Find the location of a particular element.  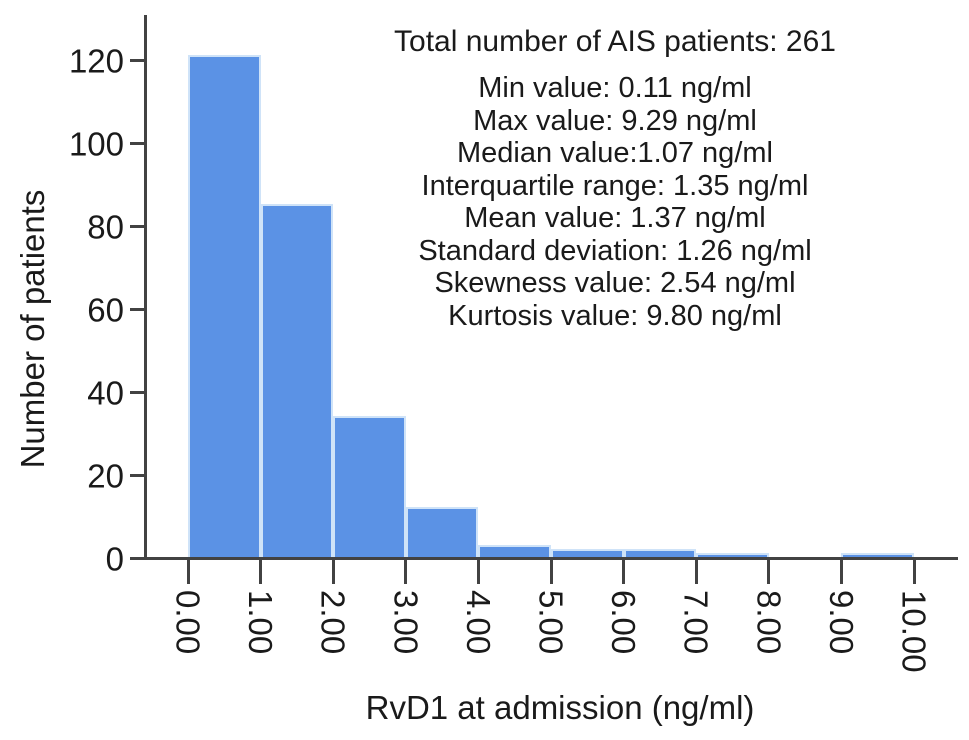

y-tick-label: 100 is located at coordinates (96, 143).